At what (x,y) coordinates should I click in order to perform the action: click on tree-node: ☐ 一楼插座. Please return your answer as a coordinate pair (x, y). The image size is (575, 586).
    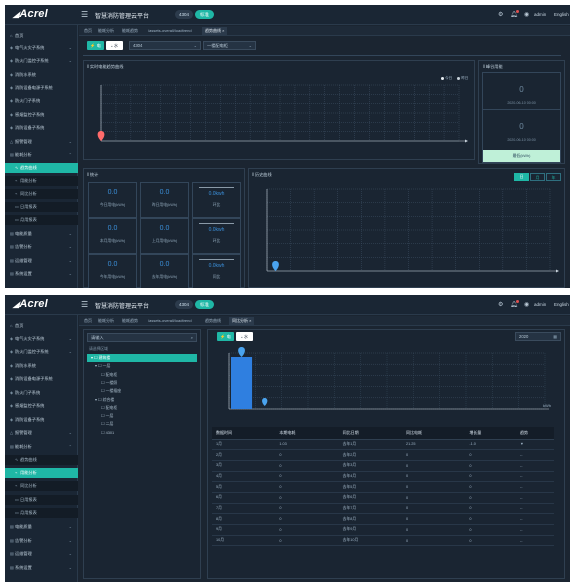
    Looking at the image, I should click on (111, 391).